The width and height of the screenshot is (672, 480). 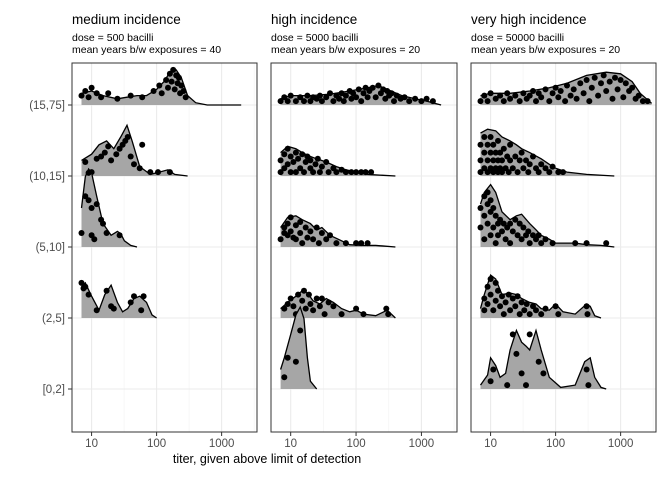 What do you see at coordinates (53, 319) in the screenshot?
I see `y-tick-label: (2,5]` at bounding box center [53, 319].